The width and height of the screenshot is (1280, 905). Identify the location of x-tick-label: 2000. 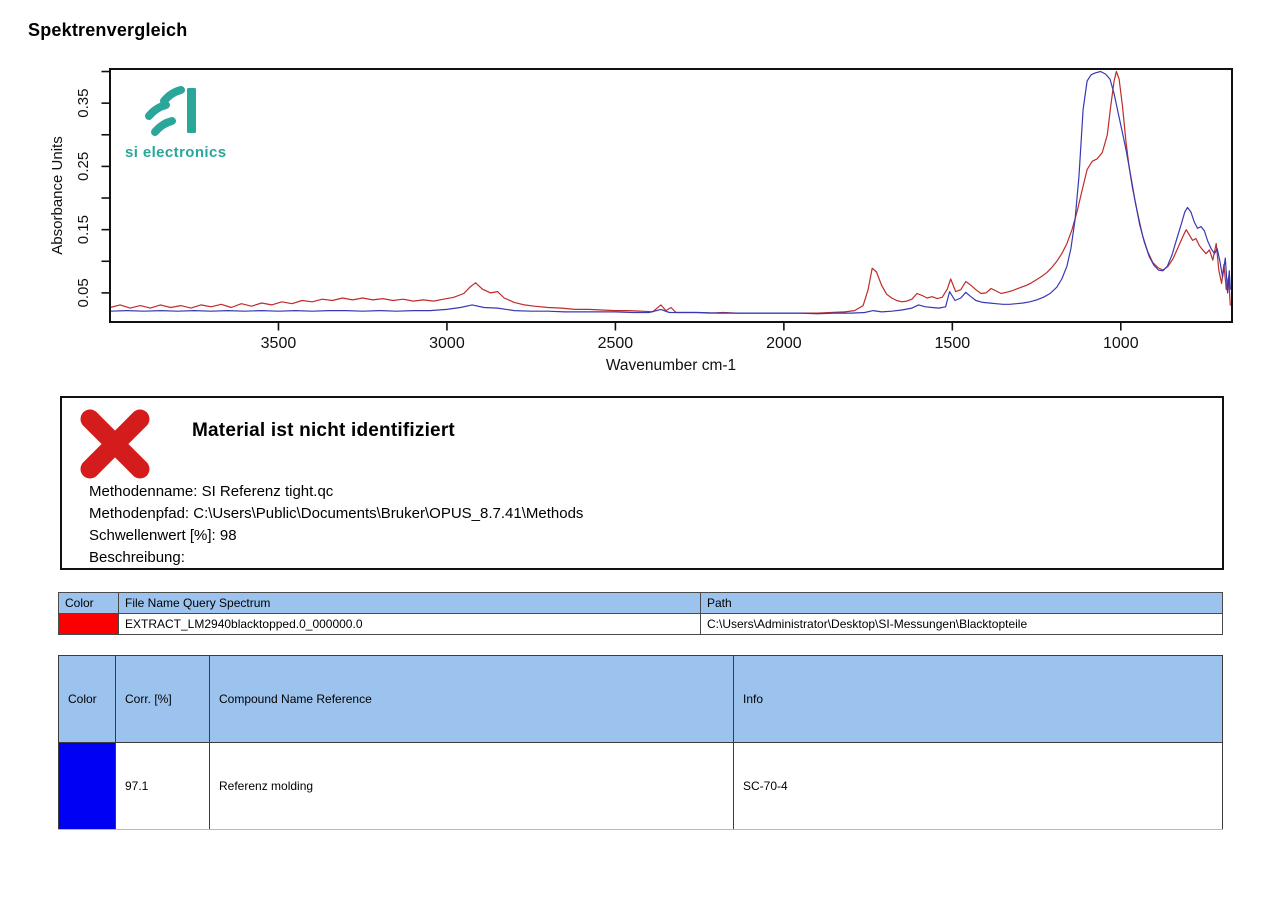
(784, 343).